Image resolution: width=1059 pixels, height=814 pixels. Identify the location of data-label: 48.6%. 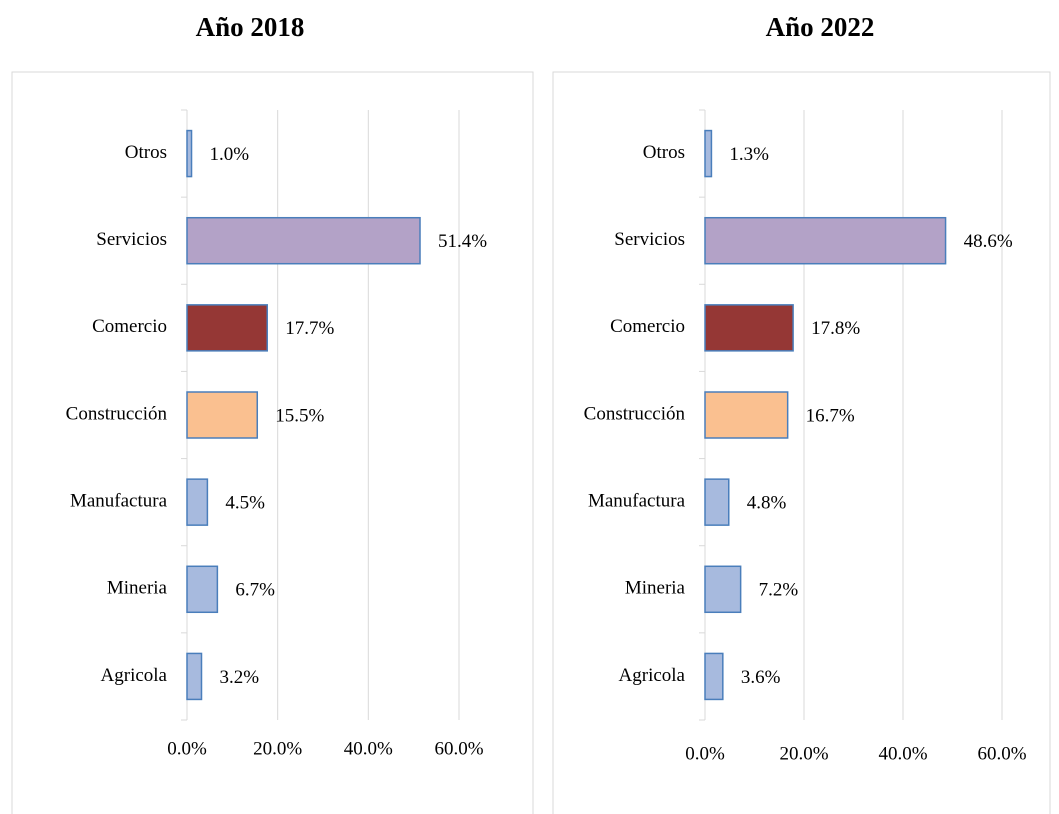
(988, 241).